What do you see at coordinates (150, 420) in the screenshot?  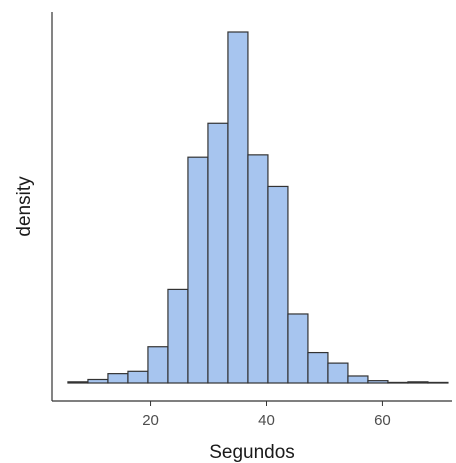 I see `x-tick-label: 20` at bounding box center [150, 420].